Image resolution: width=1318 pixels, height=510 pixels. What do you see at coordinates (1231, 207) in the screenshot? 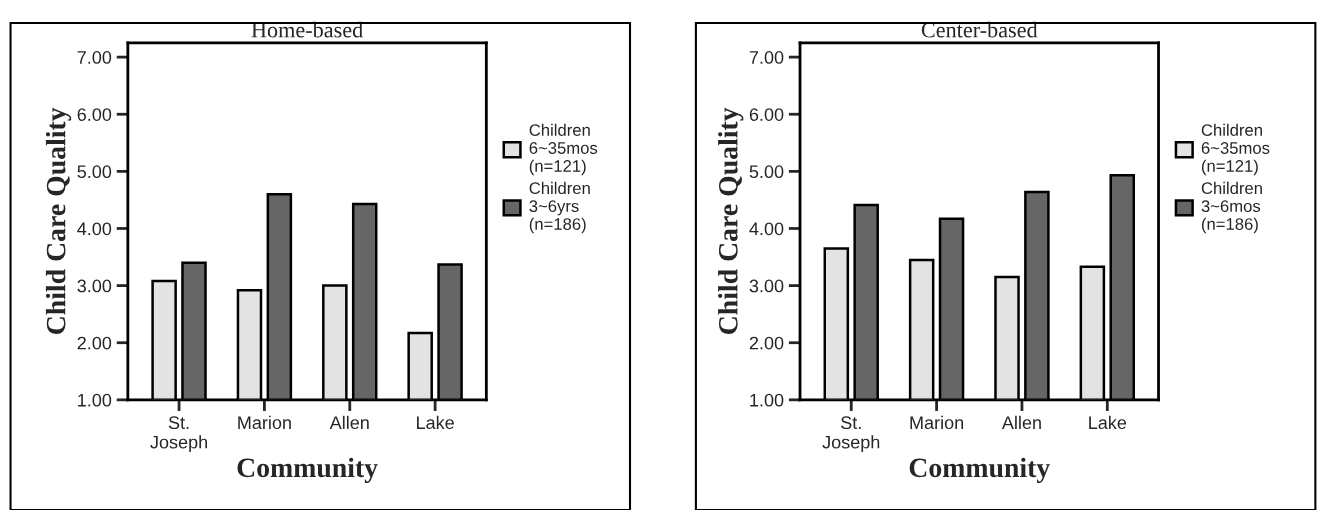
I see `legend-label: Children 3~6mos (n=186)` at bounding box center [1231, 207].